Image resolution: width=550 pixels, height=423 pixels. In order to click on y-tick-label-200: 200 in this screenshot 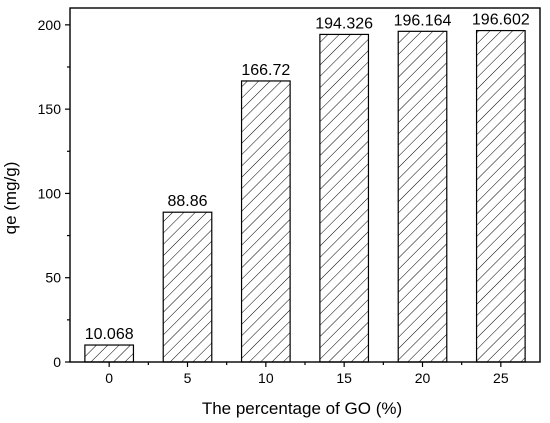, I will do `click(50, 25)`.